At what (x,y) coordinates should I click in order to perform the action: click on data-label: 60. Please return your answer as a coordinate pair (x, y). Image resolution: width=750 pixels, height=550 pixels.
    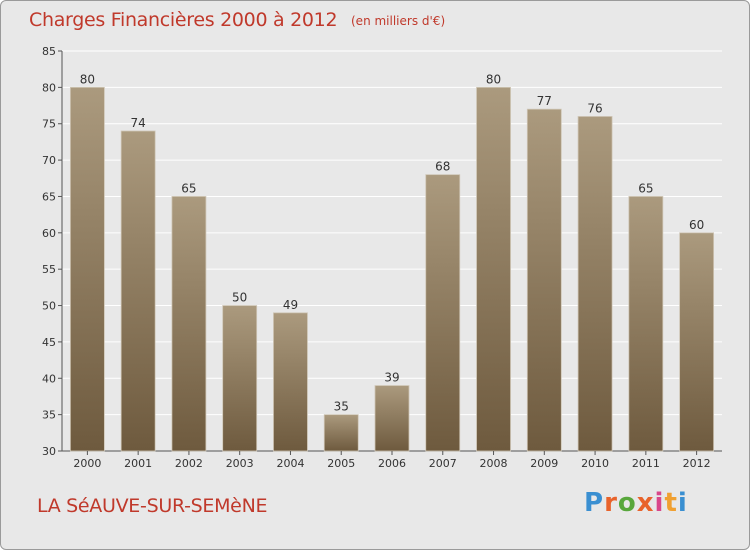
    Looking at the image, I should click on (696, 225).